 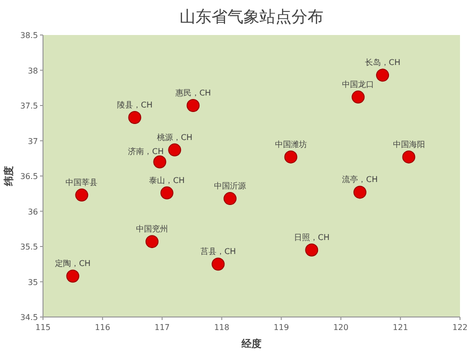 What do you see at coordinates (152, 229) in the screenshot?
I see `annotation: 中国兖州` at bounding box center [152, 229].